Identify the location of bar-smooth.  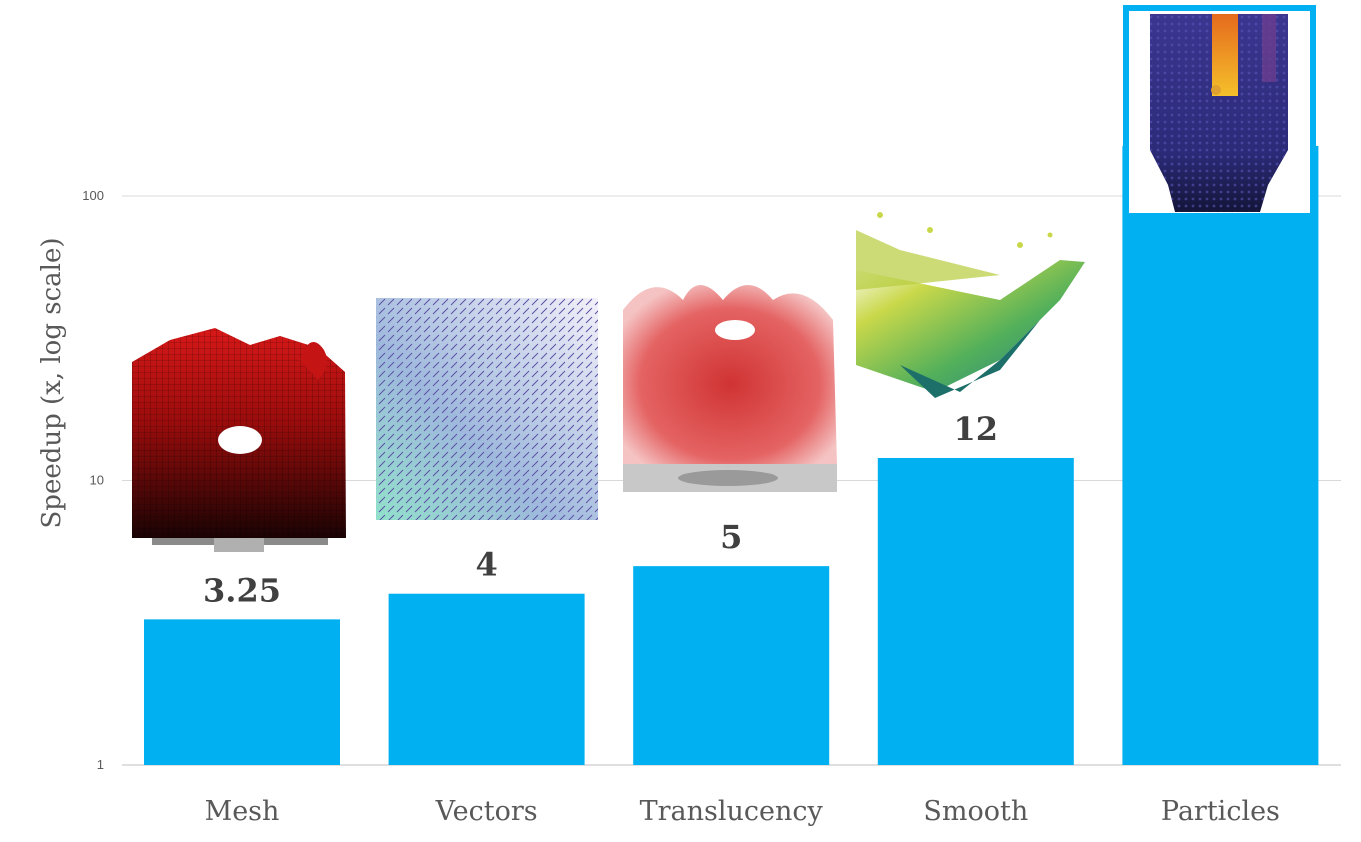
(975, 611).